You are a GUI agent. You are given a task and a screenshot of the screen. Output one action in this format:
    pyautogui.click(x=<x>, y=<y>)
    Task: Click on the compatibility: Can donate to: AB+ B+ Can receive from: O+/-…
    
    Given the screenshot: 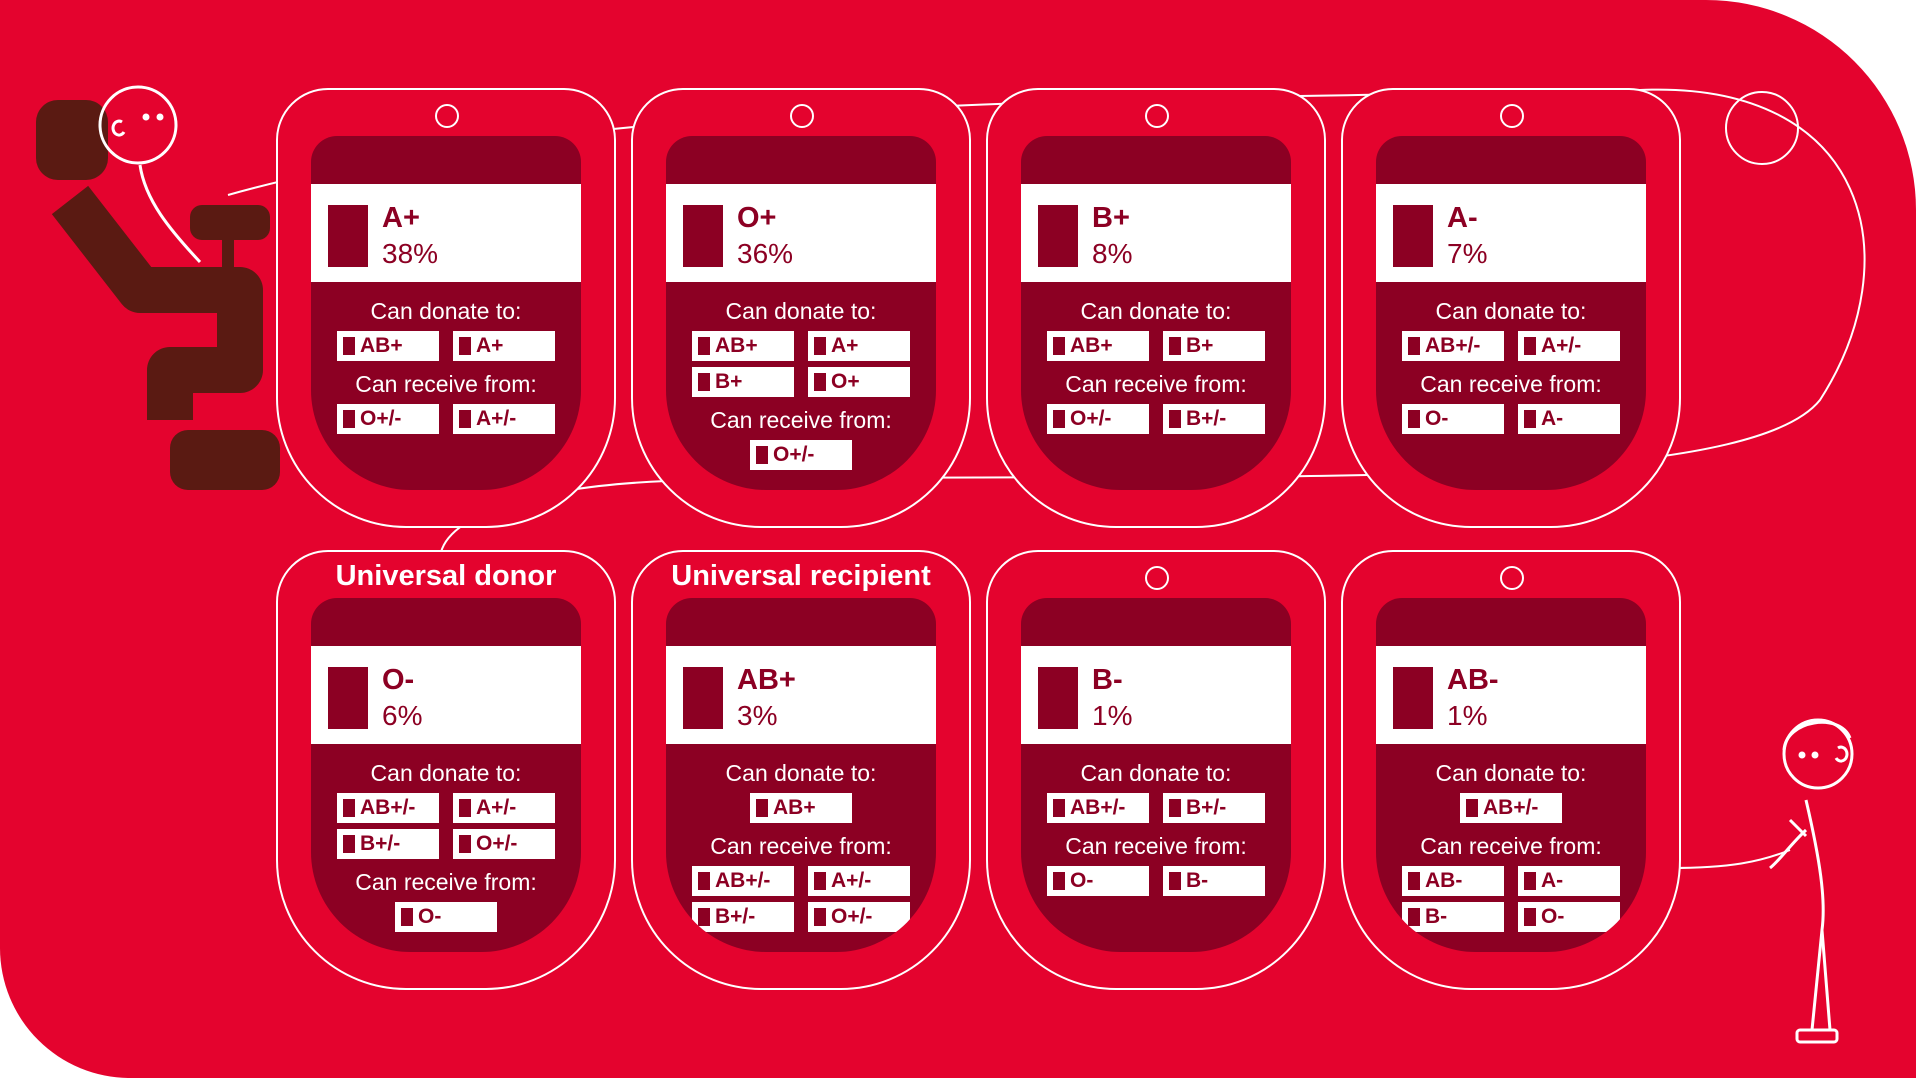 What is the action you would take?
    pyautogui.click(x=1156, y=371)
    